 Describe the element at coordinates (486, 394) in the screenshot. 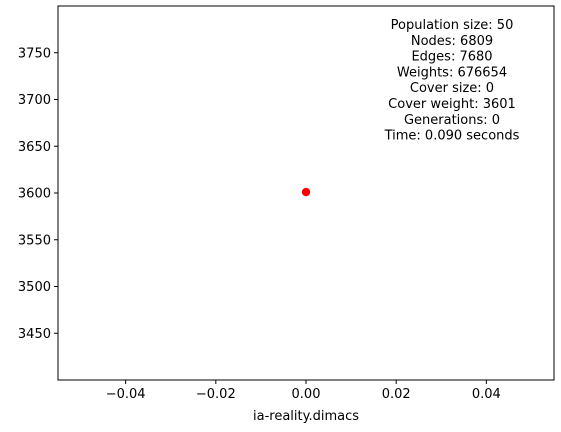

I see `x-tick-label: 0.04` at that location.